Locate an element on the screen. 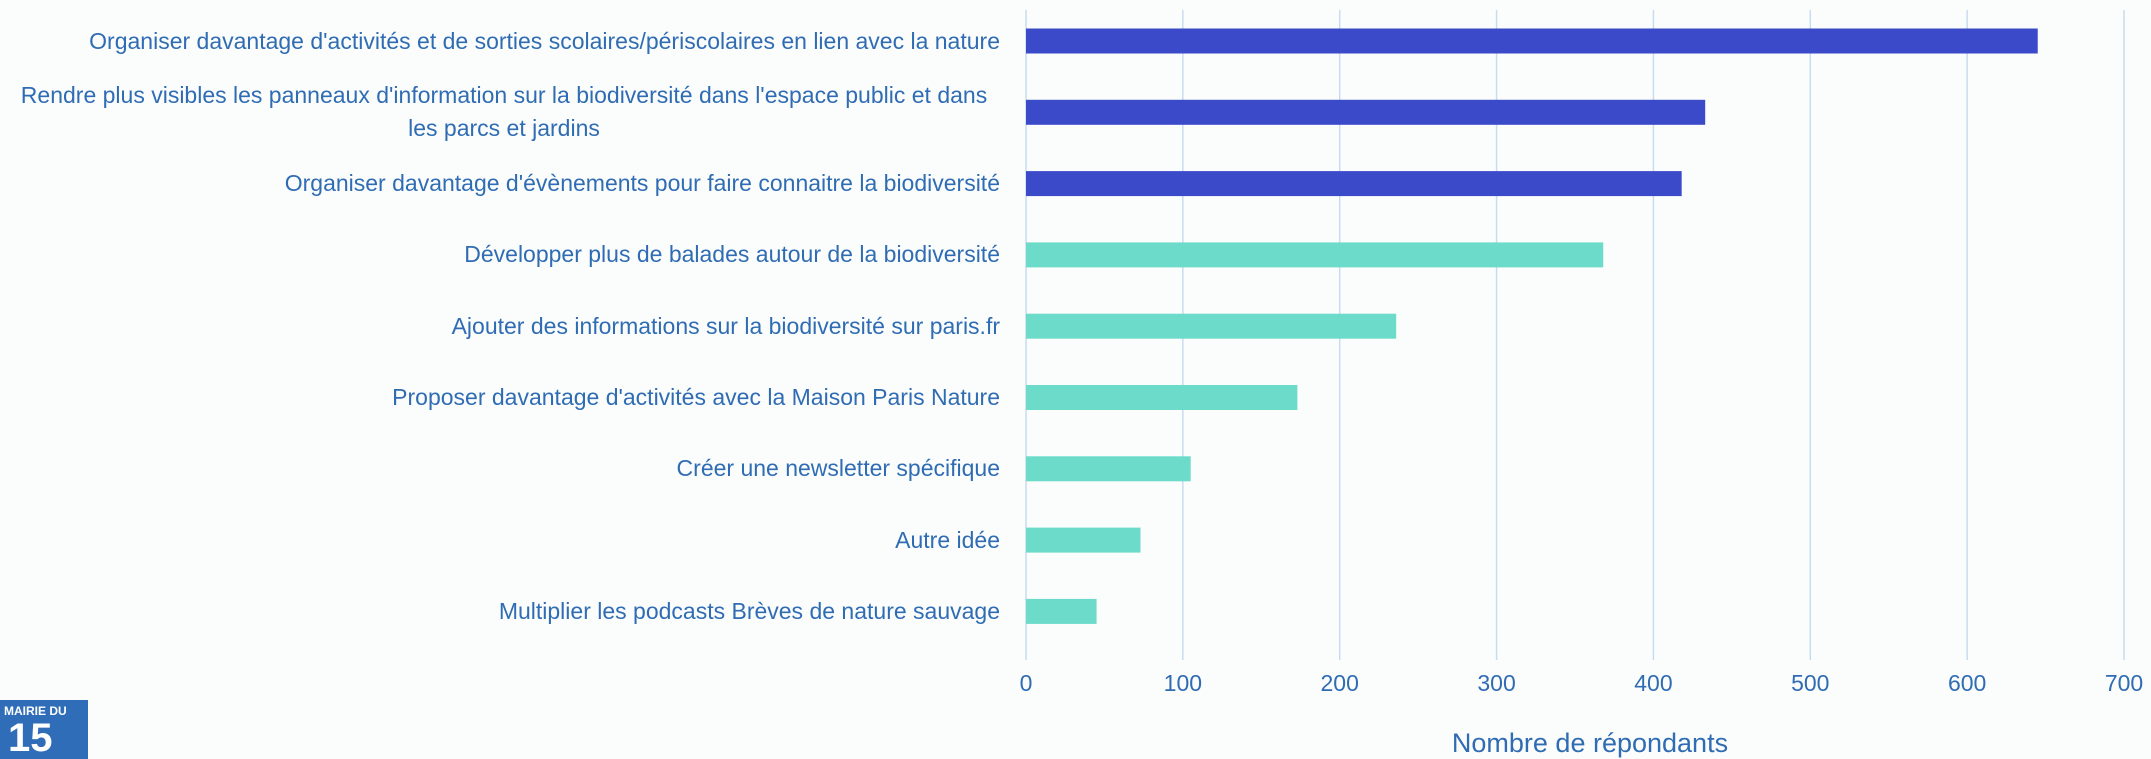 The height and width of the screenshot is (759, 2151). x-tick-label: 0 is located at coordinates (1026, 683).